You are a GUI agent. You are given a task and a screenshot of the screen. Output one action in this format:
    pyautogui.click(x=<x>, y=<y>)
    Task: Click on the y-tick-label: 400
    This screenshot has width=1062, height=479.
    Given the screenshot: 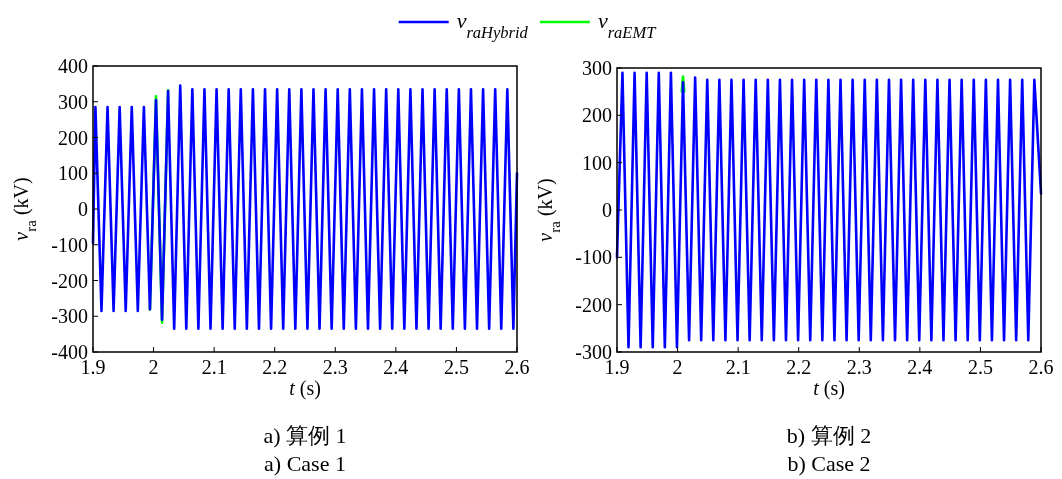 What is the action you would take?
    pyautogui.click(x=73, y=66)
    